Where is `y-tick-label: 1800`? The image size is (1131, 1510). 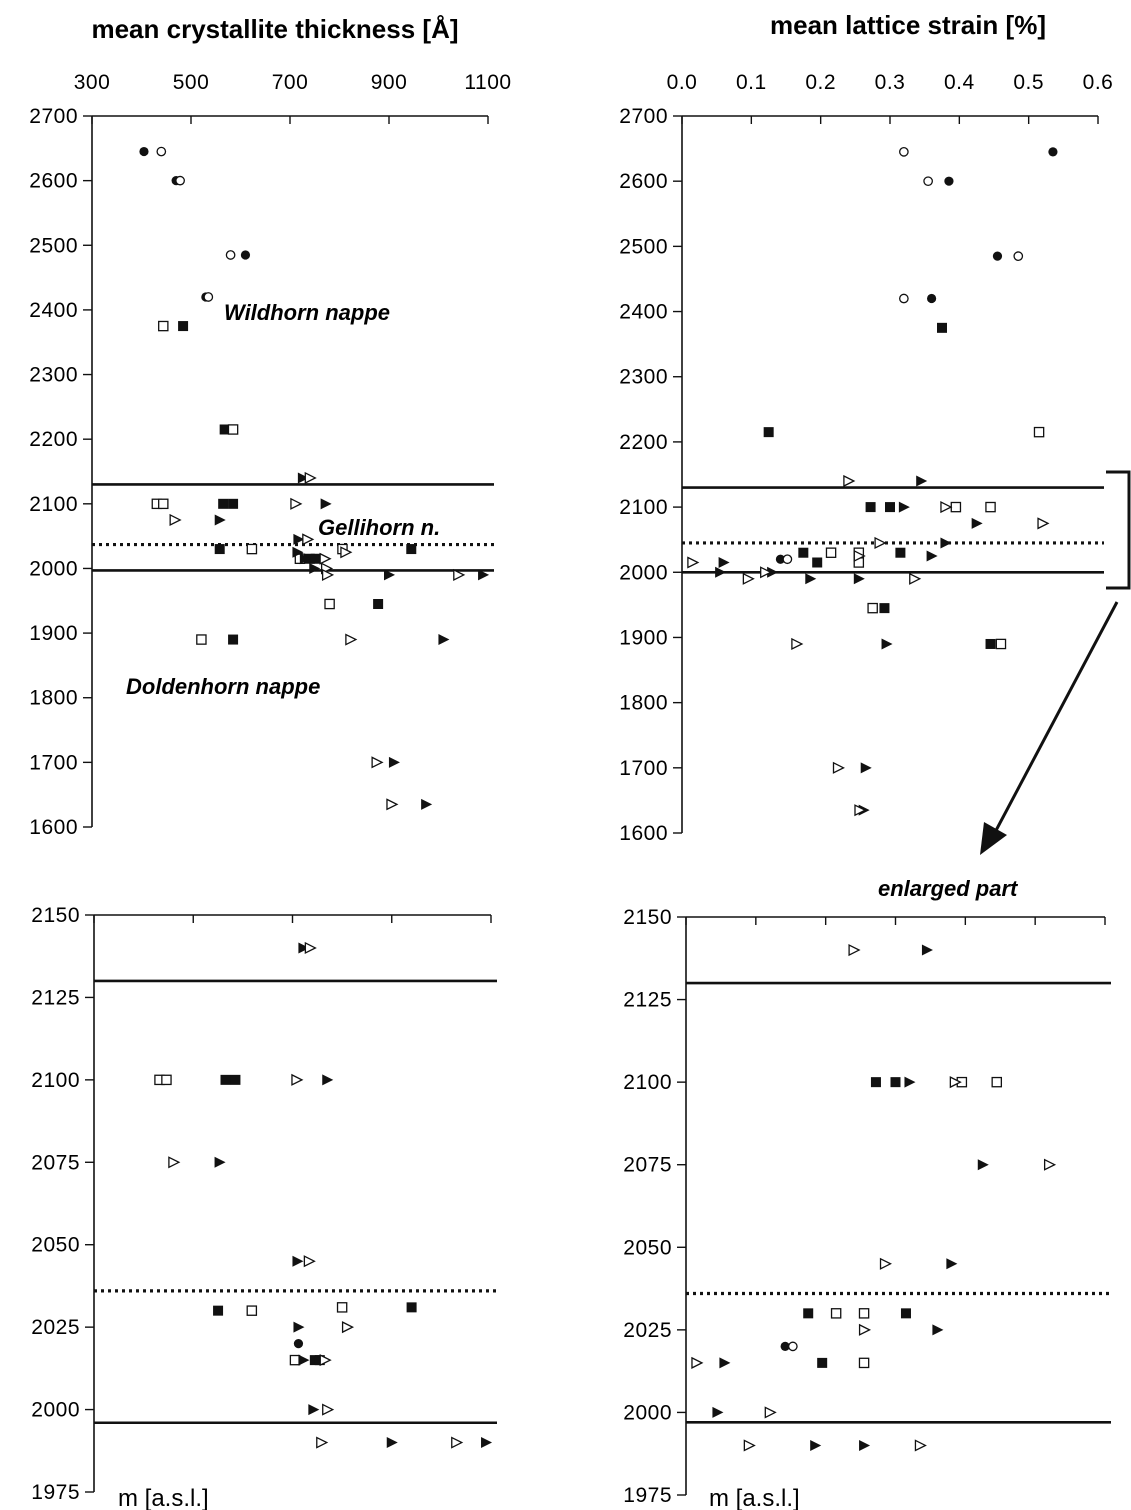
y-tick-label: 1800 is located at coordinates (643, 703).